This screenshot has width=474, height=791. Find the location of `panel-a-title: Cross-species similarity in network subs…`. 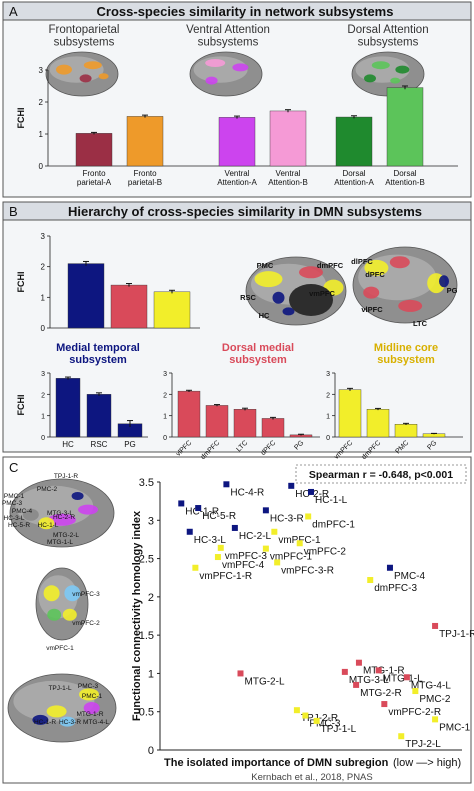

panel-a-title: Cross-species similarity in network subs… is located at coordinates (245, 11).